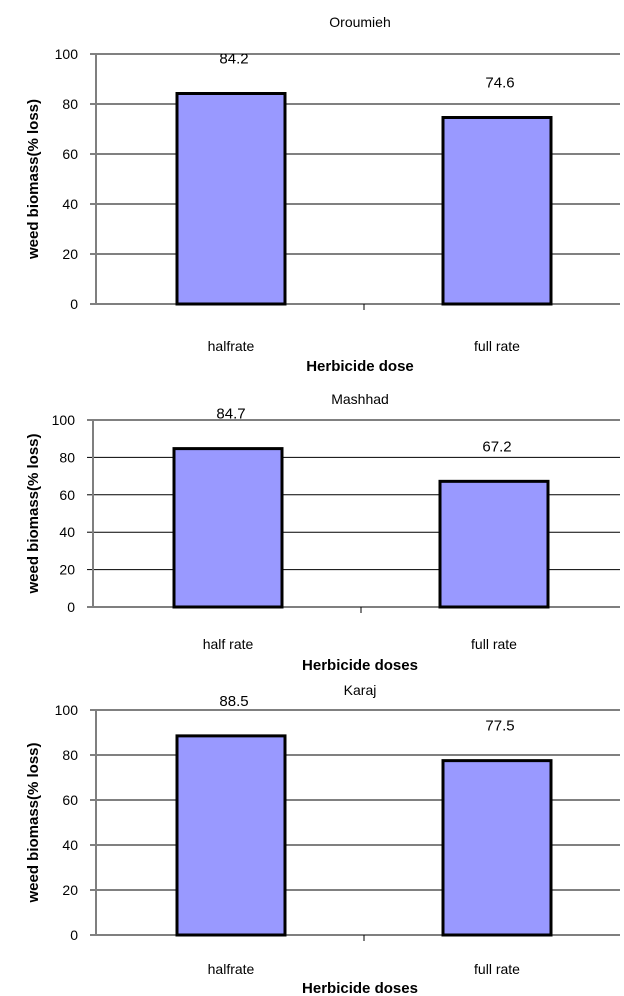  Describe the element at coordinates (496, 446) in the screenshot. I see `data-label: 67.2` at that location.